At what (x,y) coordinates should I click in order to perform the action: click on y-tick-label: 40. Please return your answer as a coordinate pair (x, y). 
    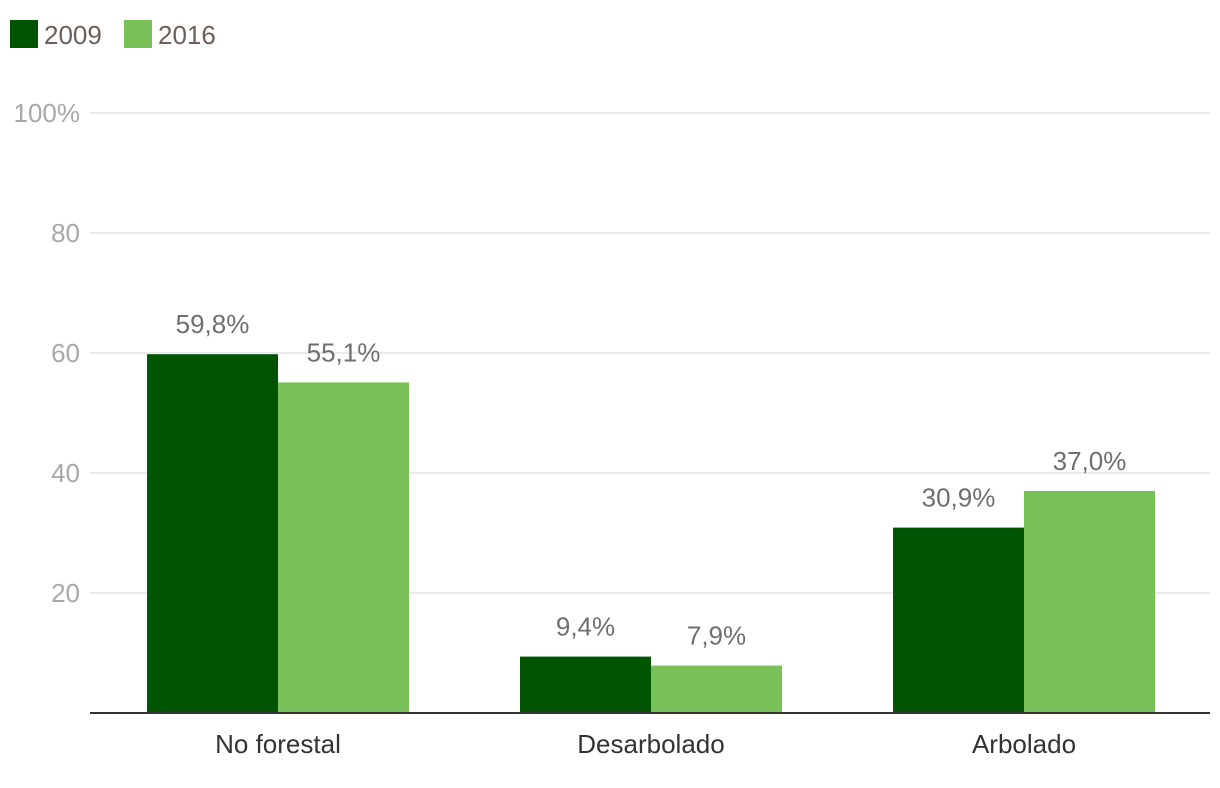
    Looking at the image, I should click on (65, 473).